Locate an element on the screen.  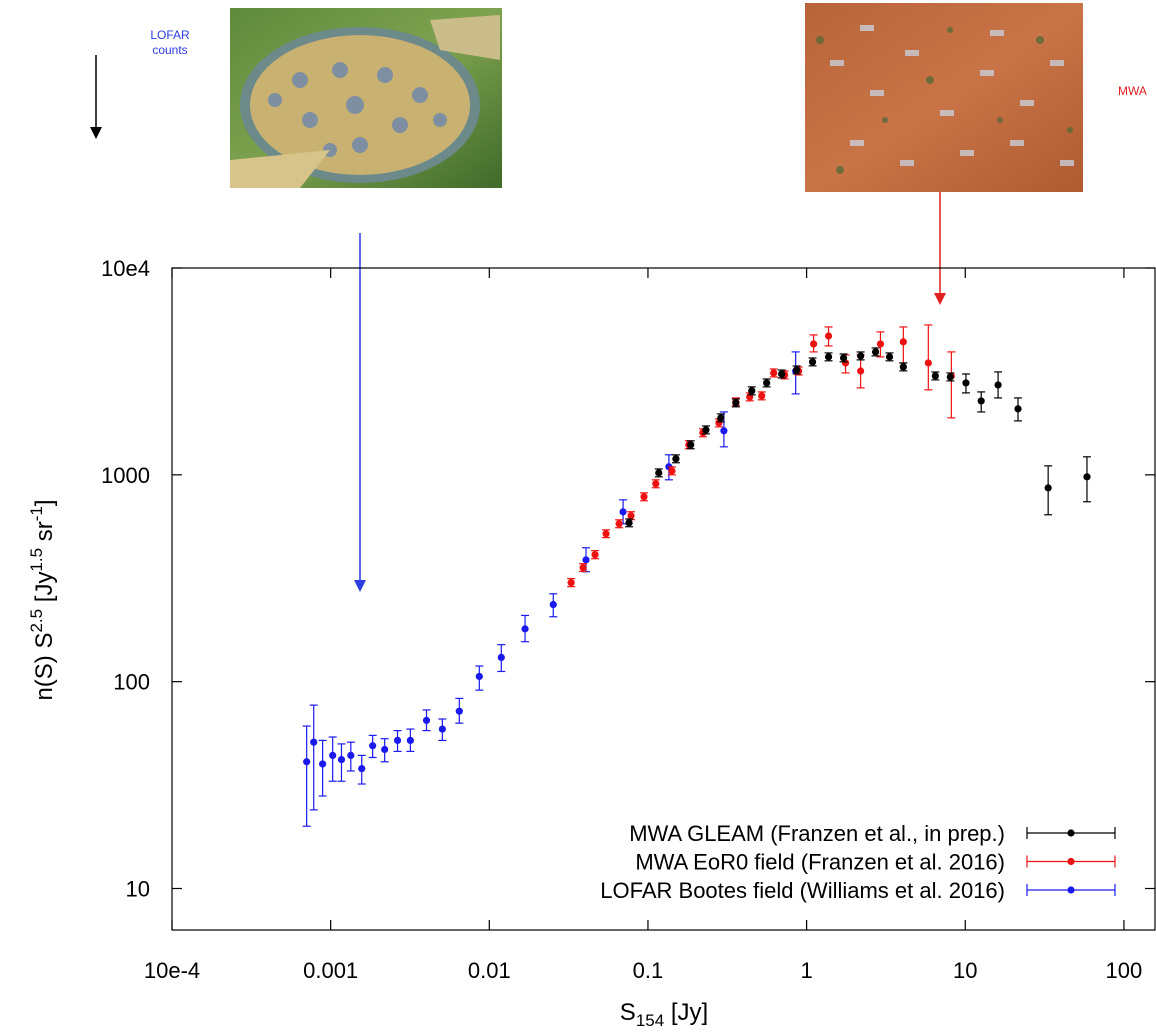
x-tick-label: 10 is located at coordinates (965, 970).